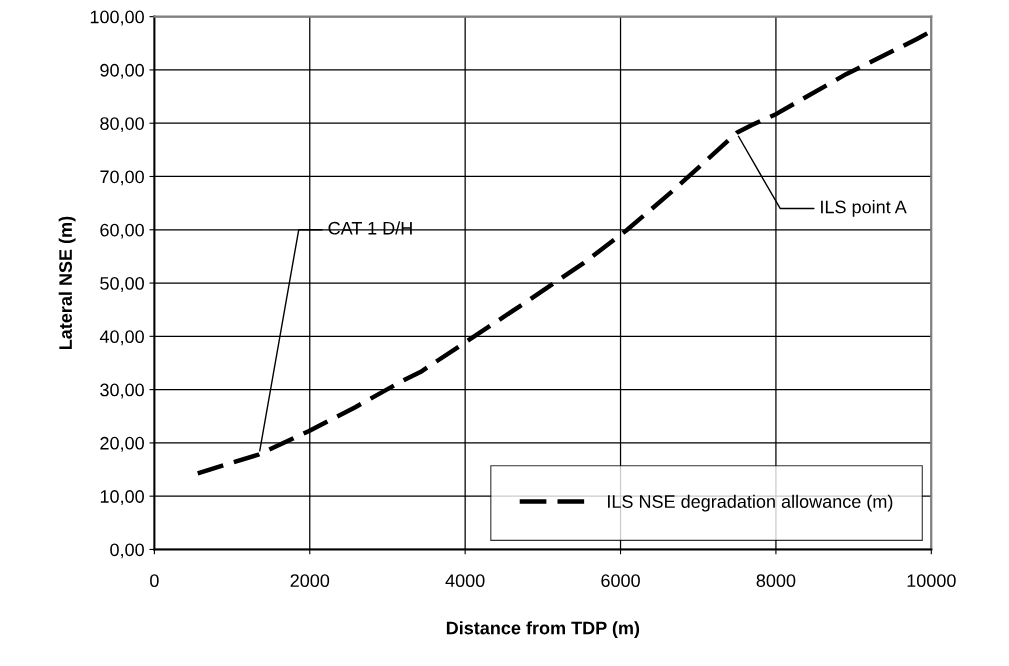 The height and width of the screenshot is (666, 1009). What do you see at coordinates (127, 551) in the screenshot?
I see `y-tick-label: 0,00` at bounding box center [127, 551].